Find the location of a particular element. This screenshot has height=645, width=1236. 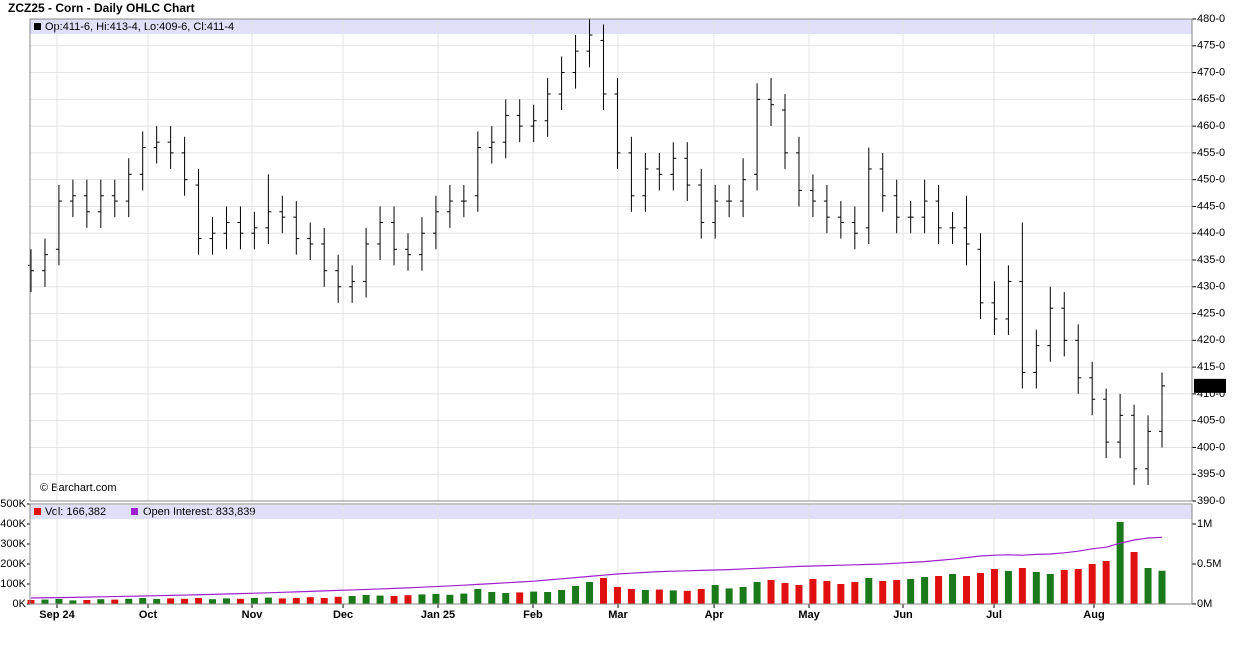

y-tick-label: 480-0 is located at coordinates (1211, 19).